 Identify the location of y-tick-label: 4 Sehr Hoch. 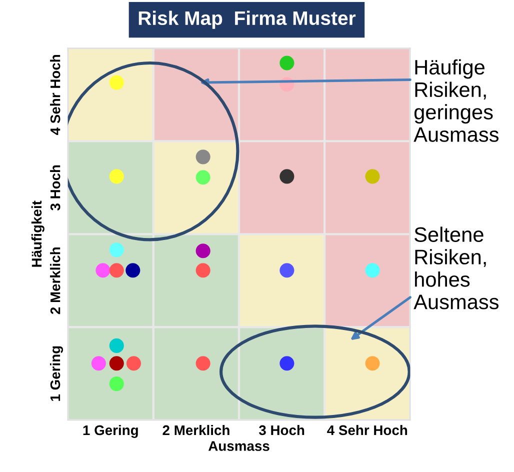
(55, 94).